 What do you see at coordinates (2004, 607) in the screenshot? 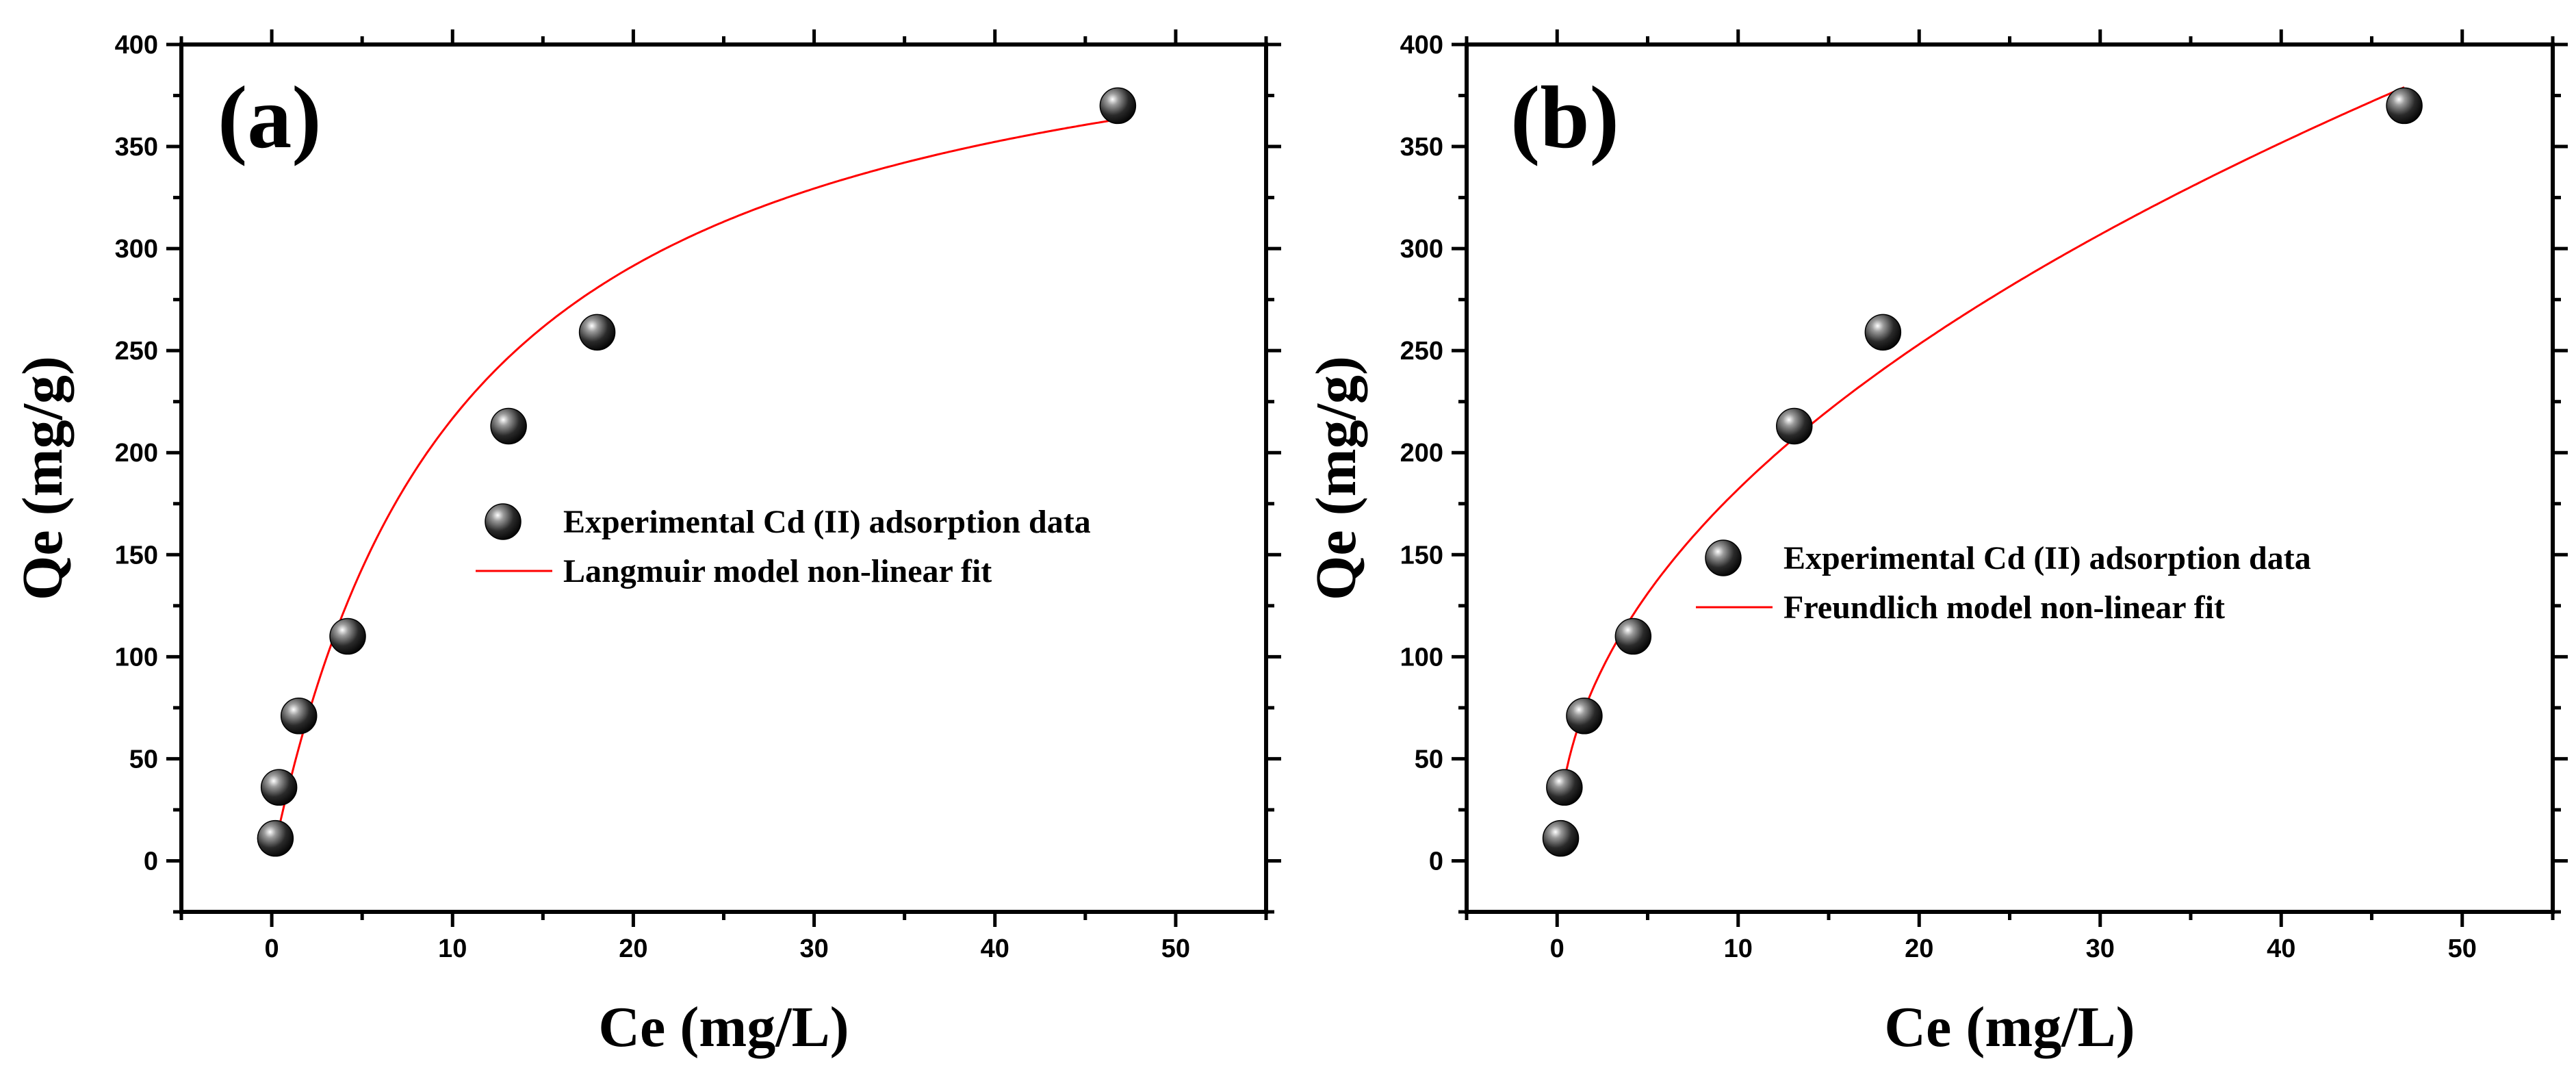
I see `legend-label-fit: Freundlich model non-linear fit` at bounding box center [2004, 607].